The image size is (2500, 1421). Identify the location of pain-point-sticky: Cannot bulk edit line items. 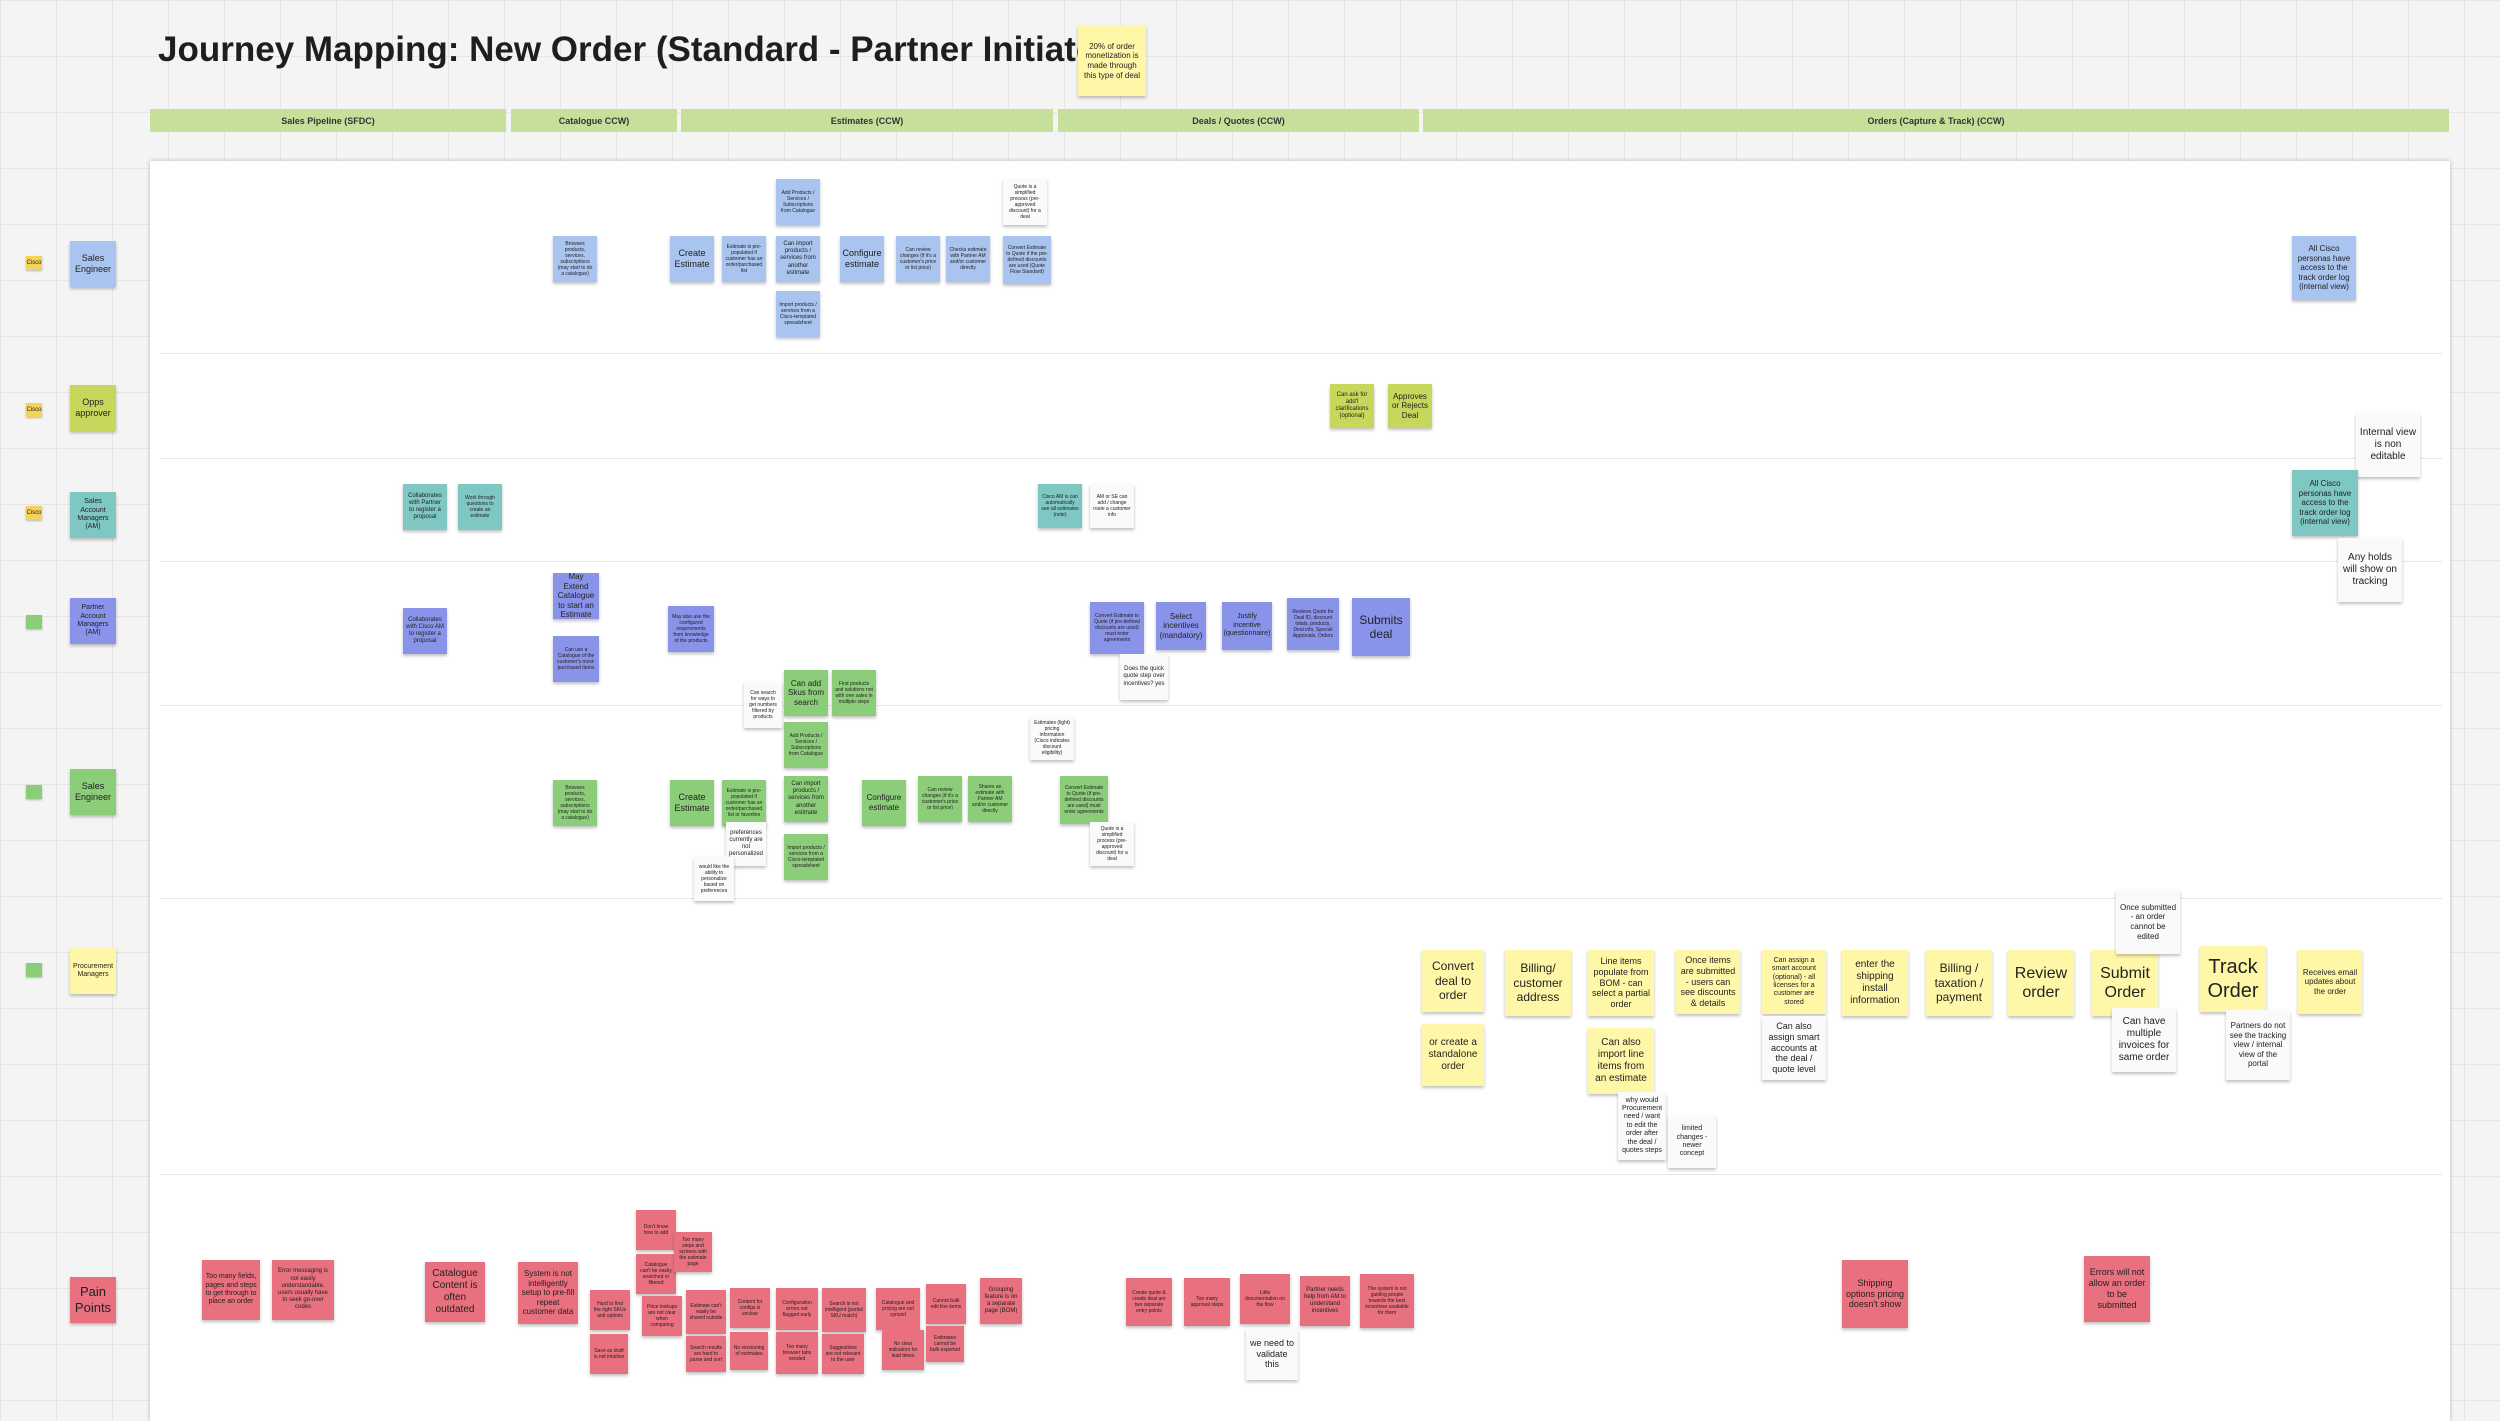
(946, 1304).